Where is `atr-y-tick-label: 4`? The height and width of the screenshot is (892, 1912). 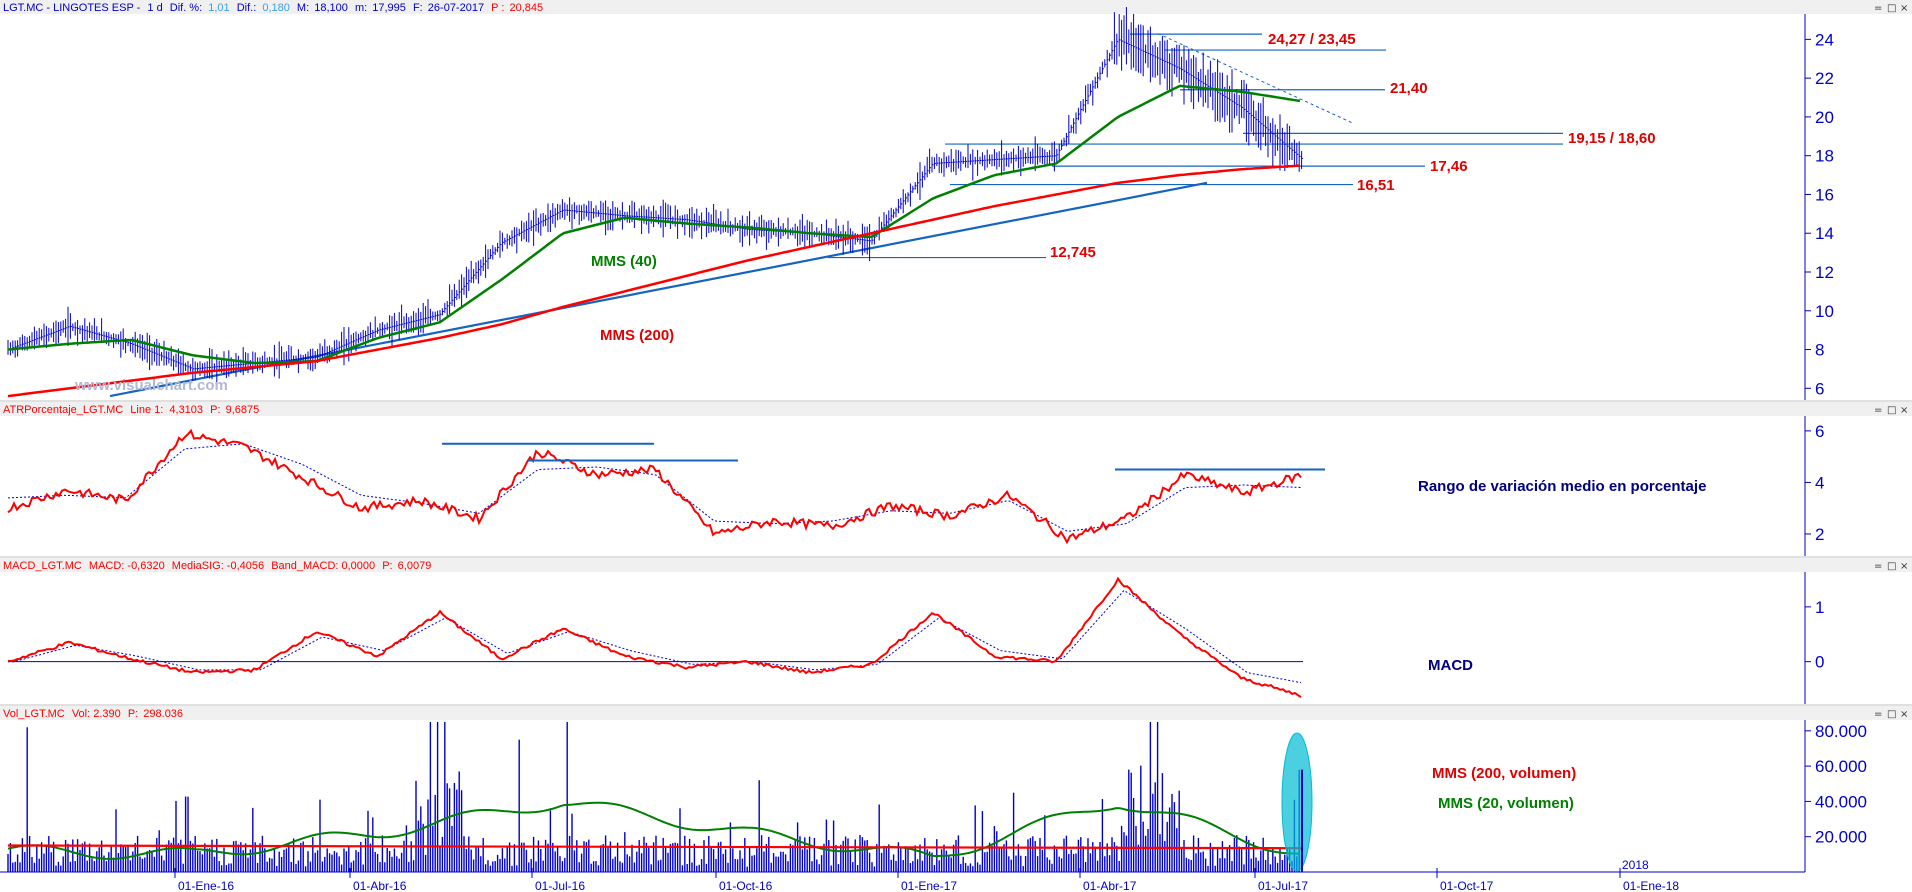
atr-y-tick-label: 4 is located at coordinates (1819, 482).